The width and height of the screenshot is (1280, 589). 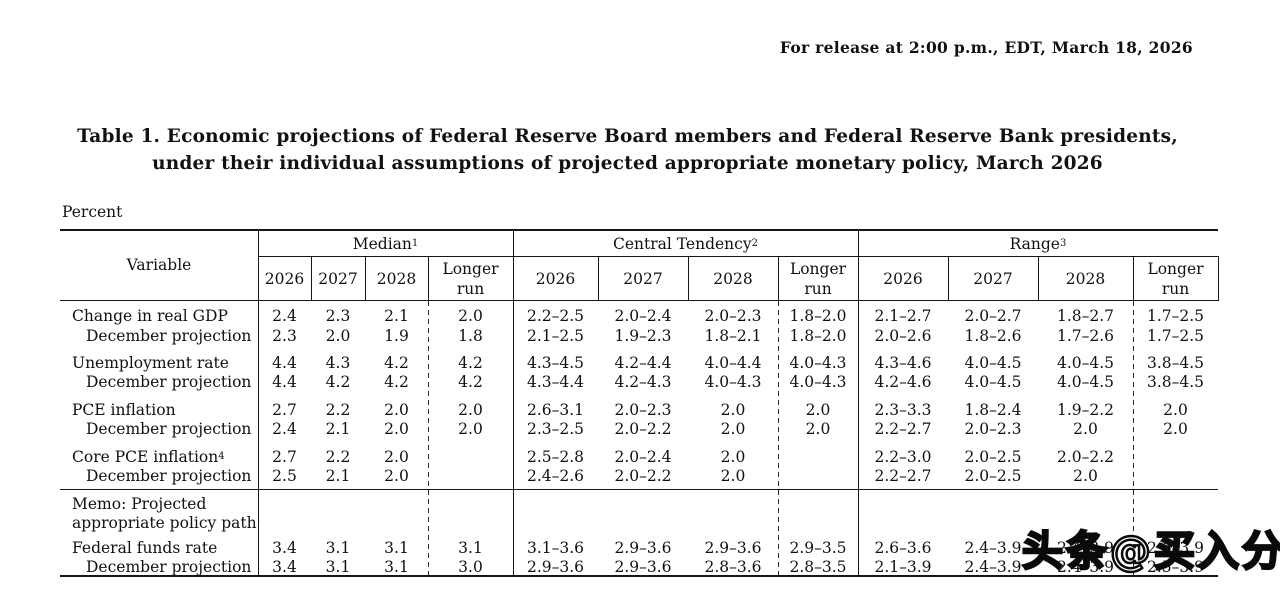 What do you see at coordinates (818, 335) in the screenshot?
I see `data-cell: 1.8–2.0` at bounding box center [818, 335].